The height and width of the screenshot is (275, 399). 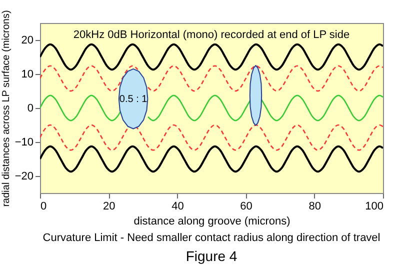 What do you see at coordinates (211, 238) in the screenshot?
I see `text: Curvature Limit - Need smaller contact radius along direction of travel` at bounding box center [211, 238].